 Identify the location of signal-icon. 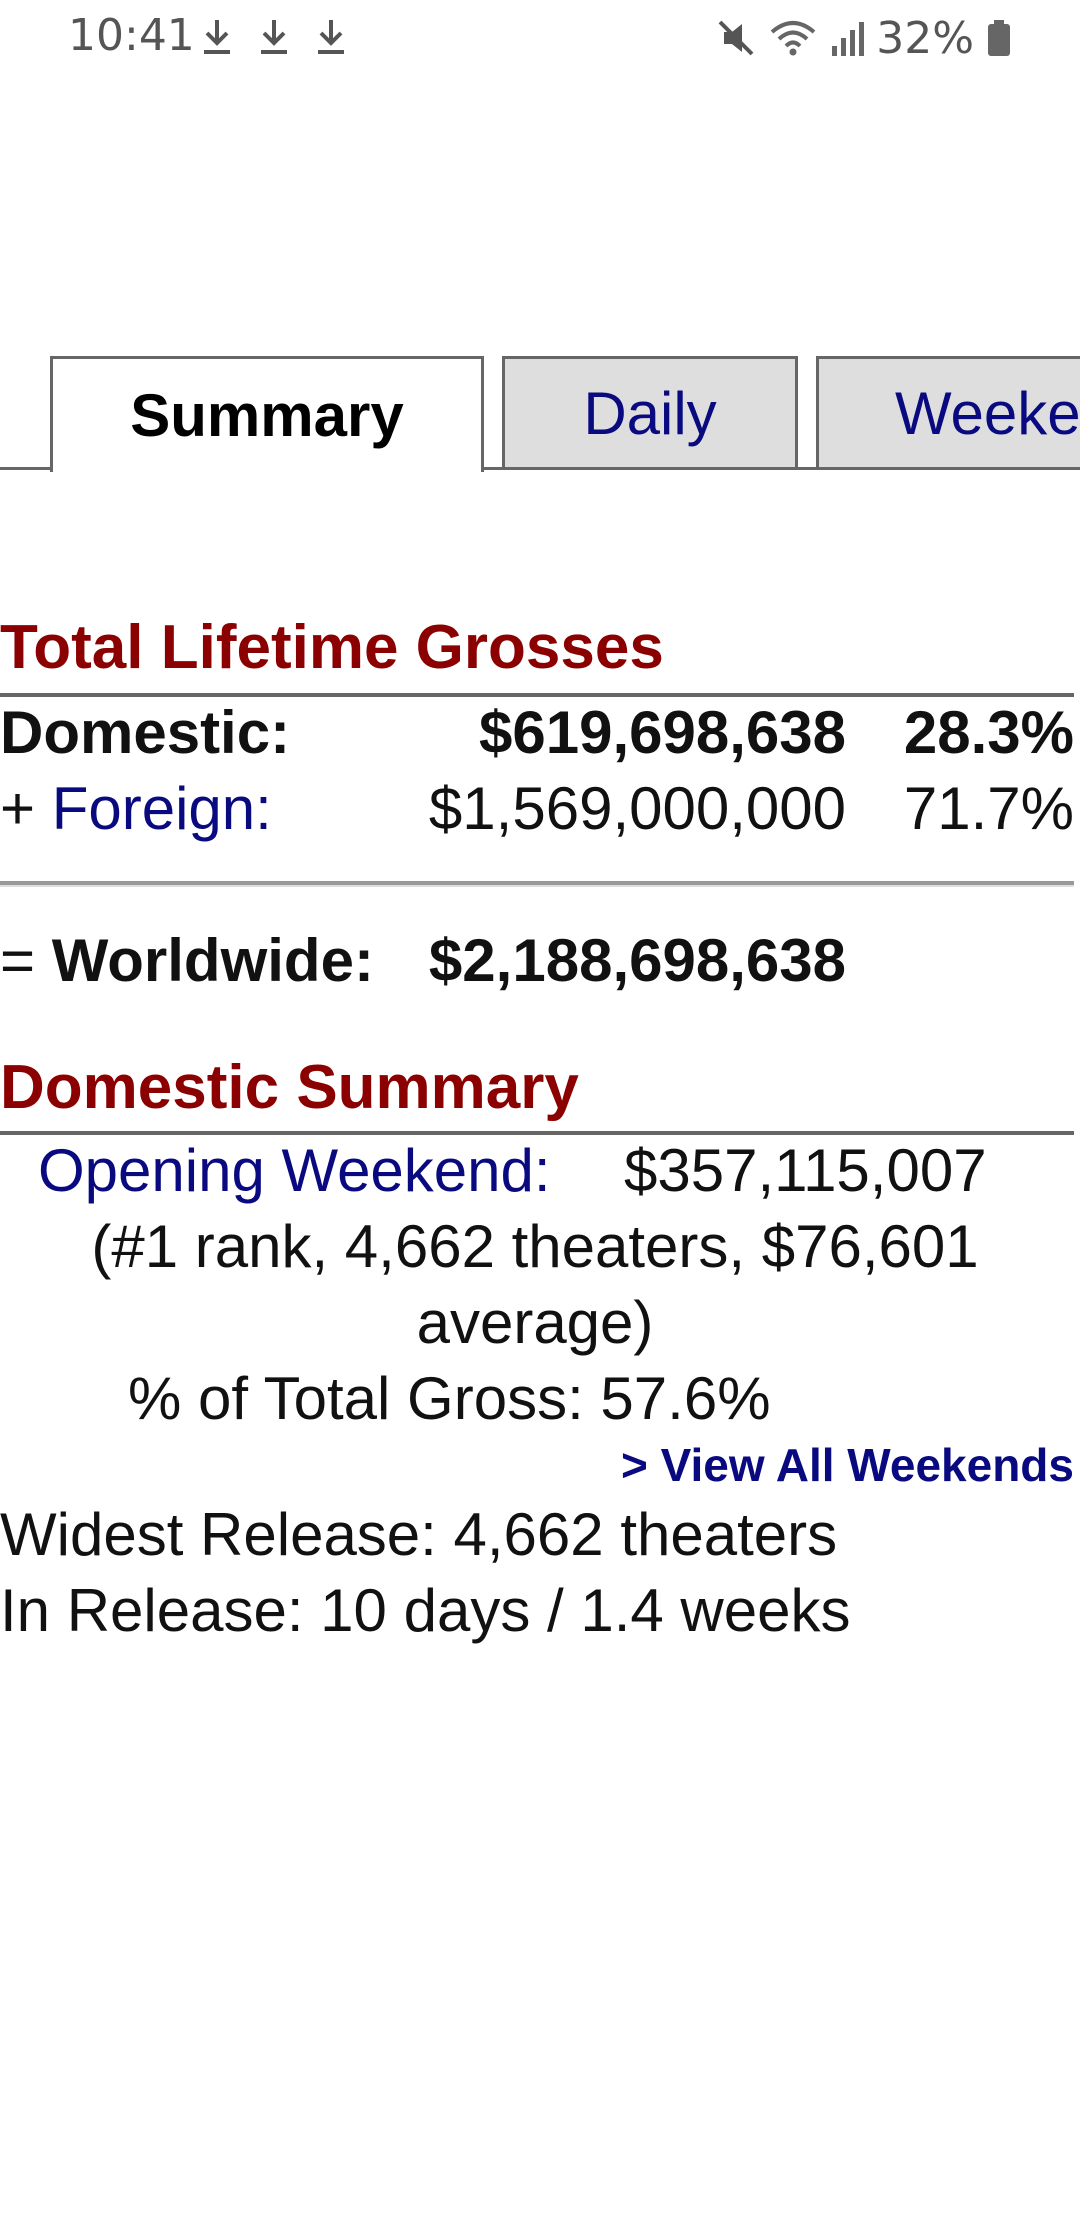
(848, 39).